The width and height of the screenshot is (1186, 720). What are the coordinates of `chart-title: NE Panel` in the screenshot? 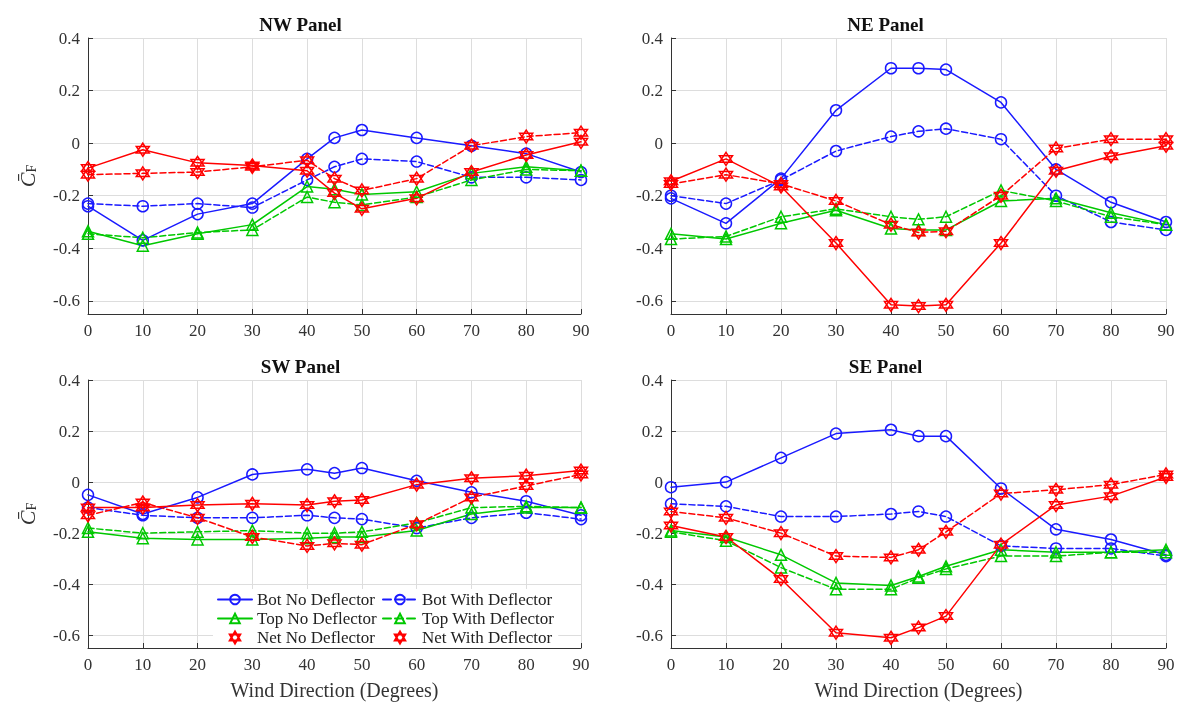 It's located at (885, 24).